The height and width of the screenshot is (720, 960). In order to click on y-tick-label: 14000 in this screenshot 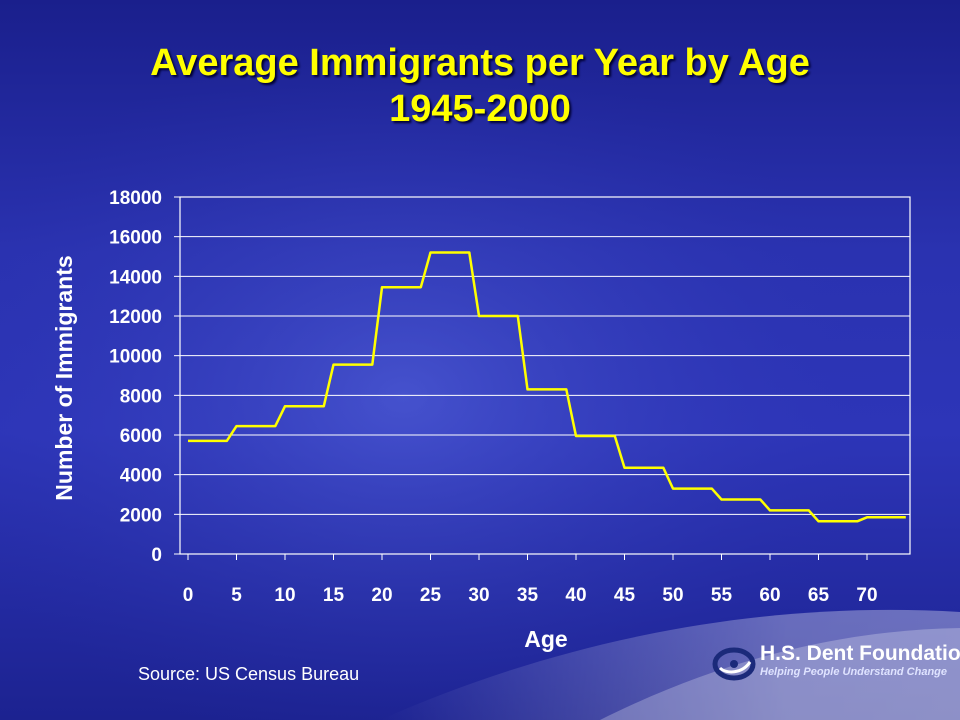, I will do `click(135, 277)`.